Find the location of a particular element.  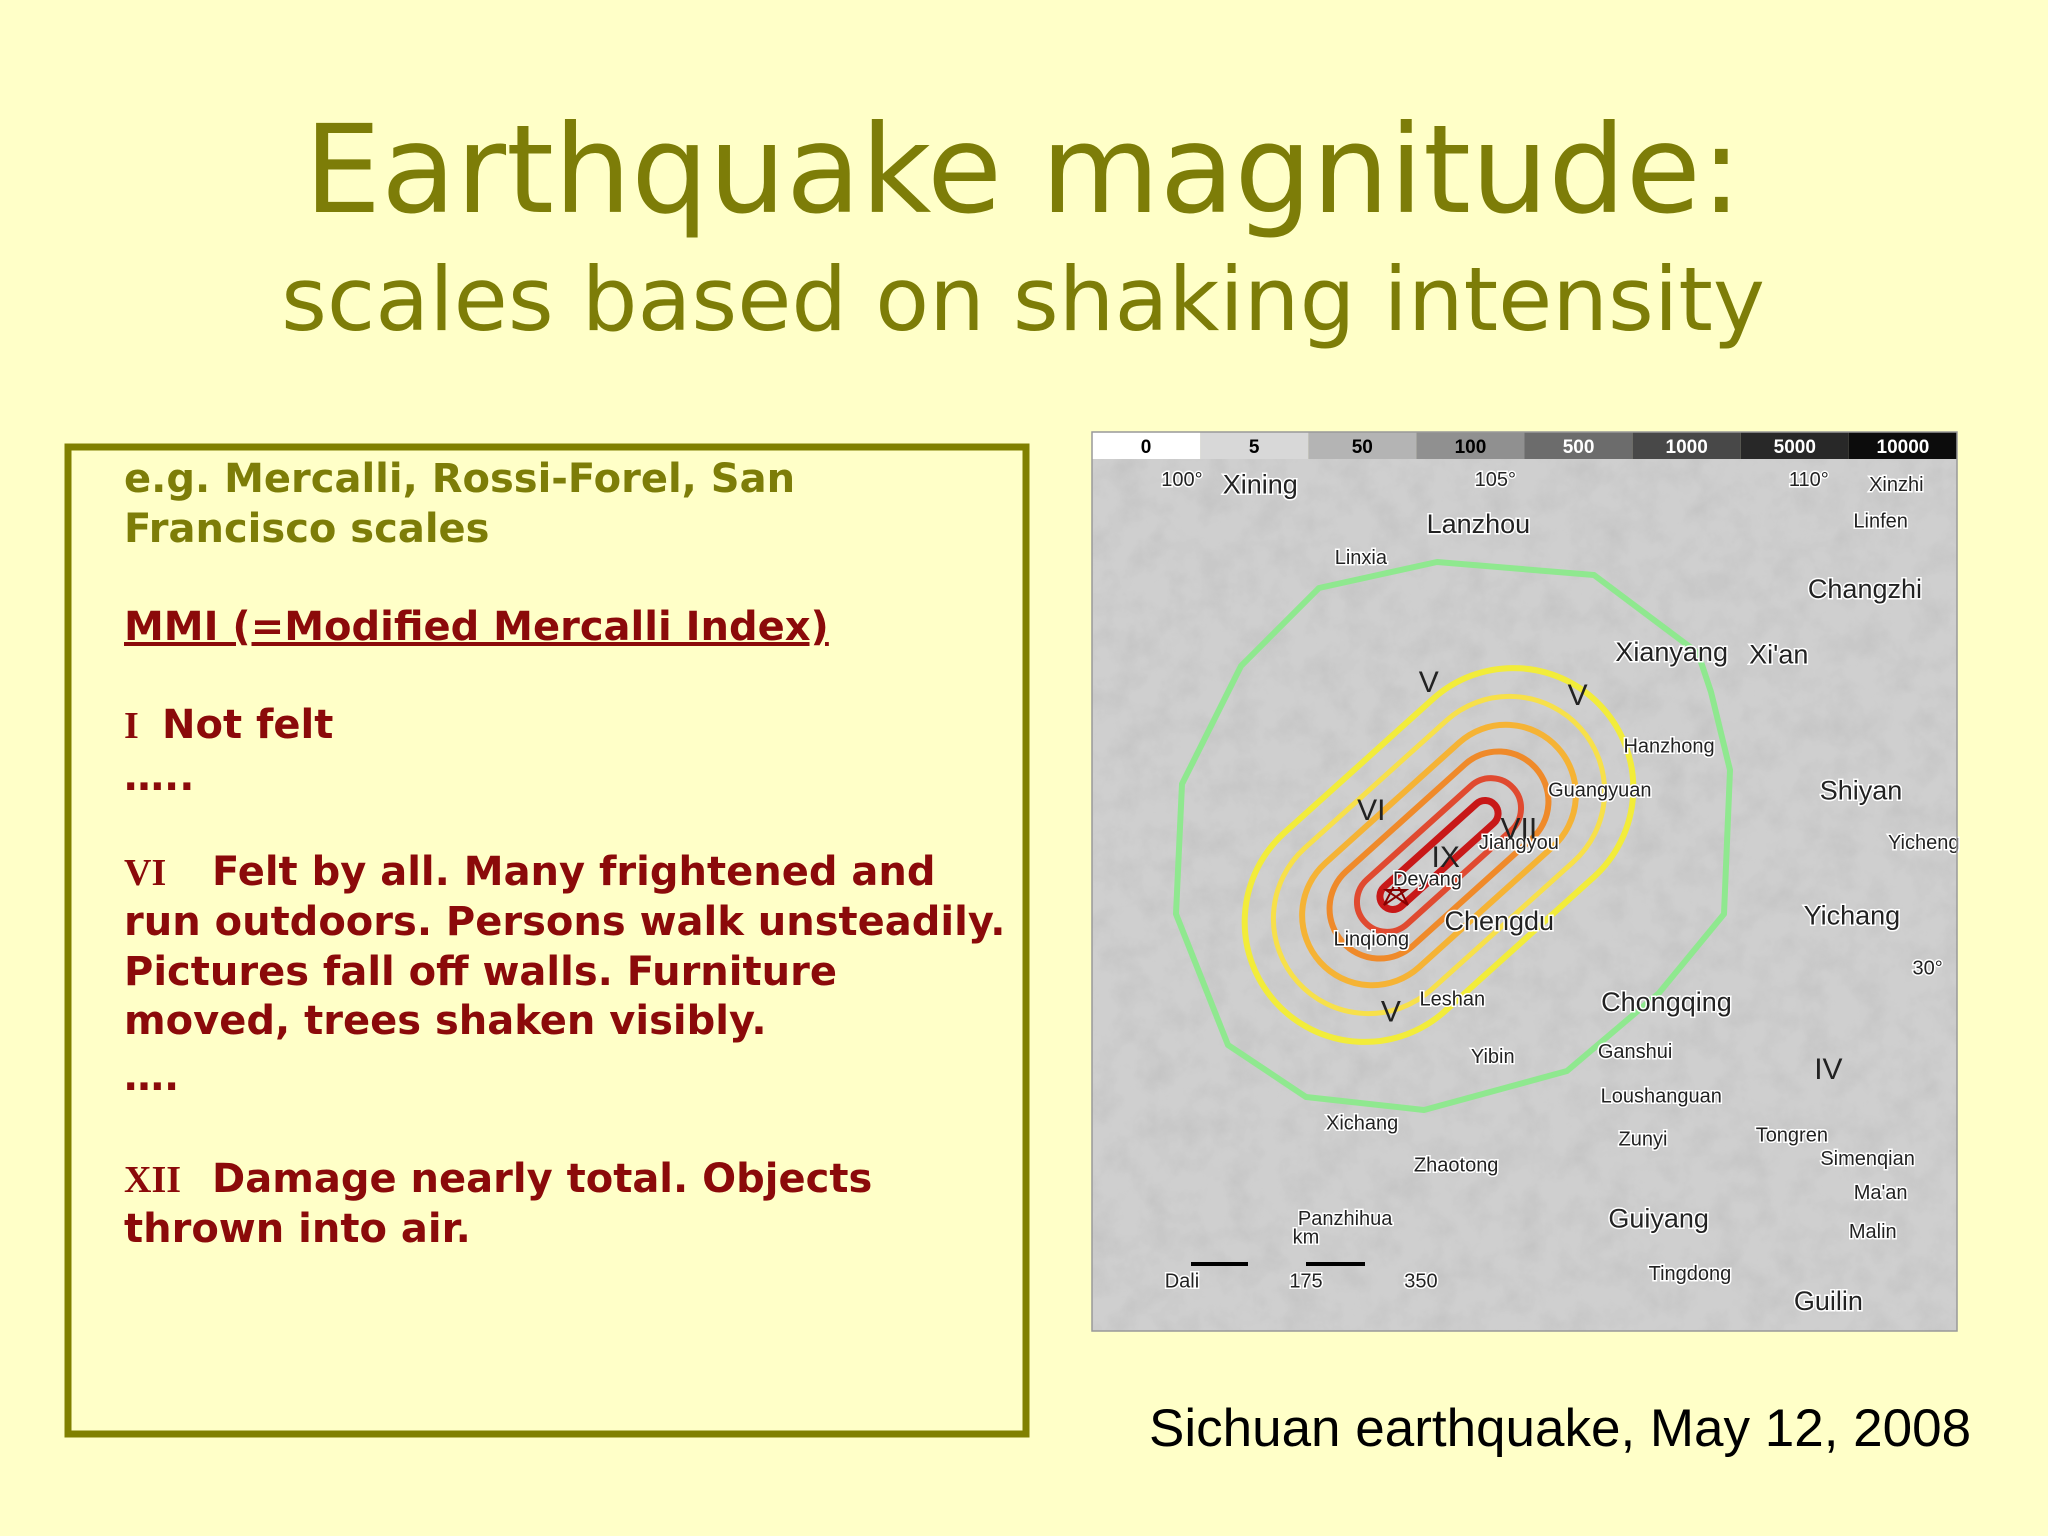

mmi-description: Felt by all. Many frightened and is located at coordinates (574, 872).